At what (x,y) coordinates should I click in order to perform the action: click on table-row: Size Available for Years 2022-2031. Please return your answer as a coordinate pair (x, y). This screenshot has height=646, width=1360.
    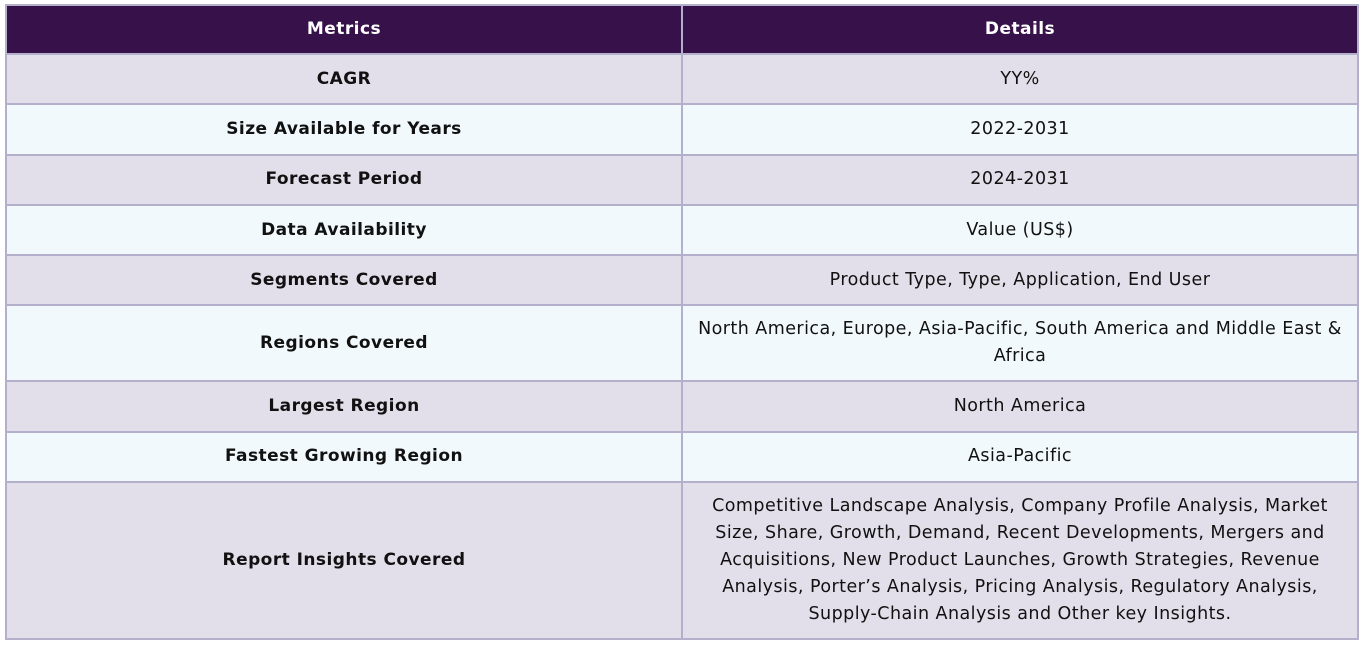
    Looking at the image, I should click on (682, 129).